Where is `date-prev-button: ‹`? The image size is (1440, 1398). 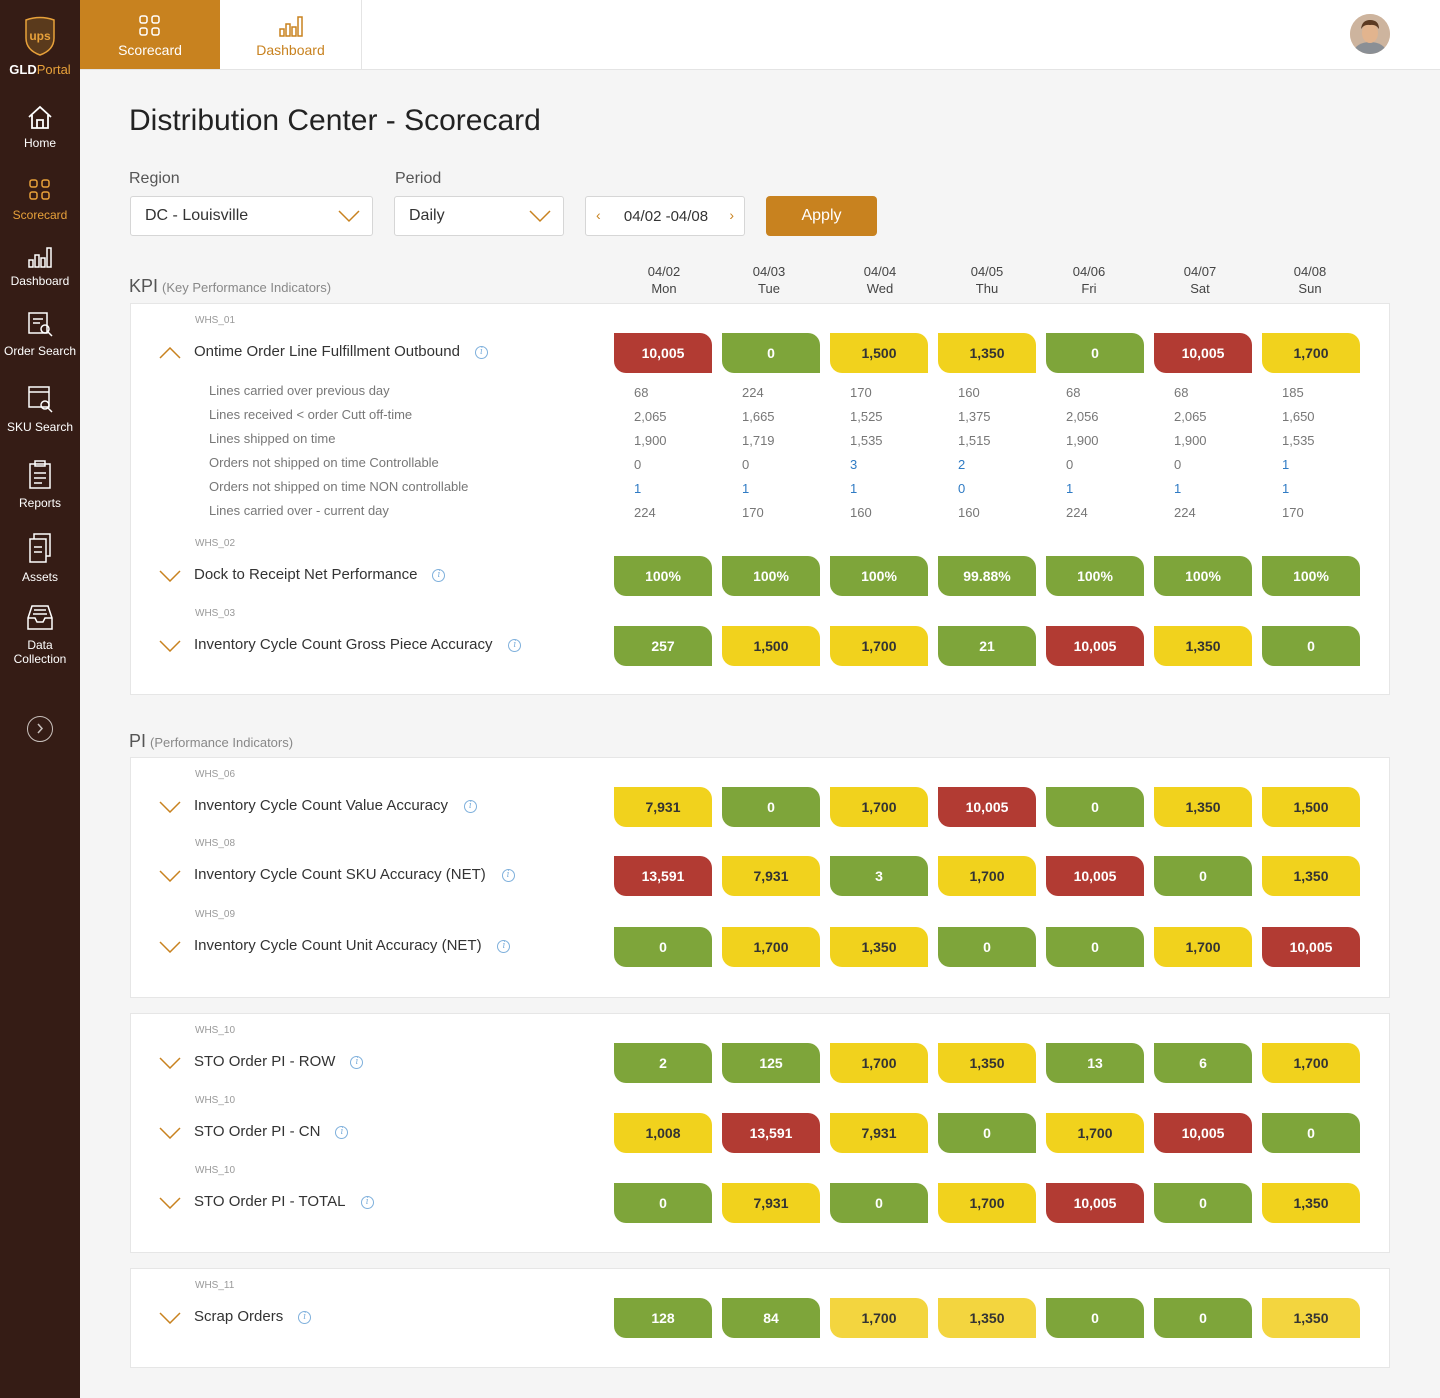
date-prev-button: ‹ is located at coordinates (598, 215).